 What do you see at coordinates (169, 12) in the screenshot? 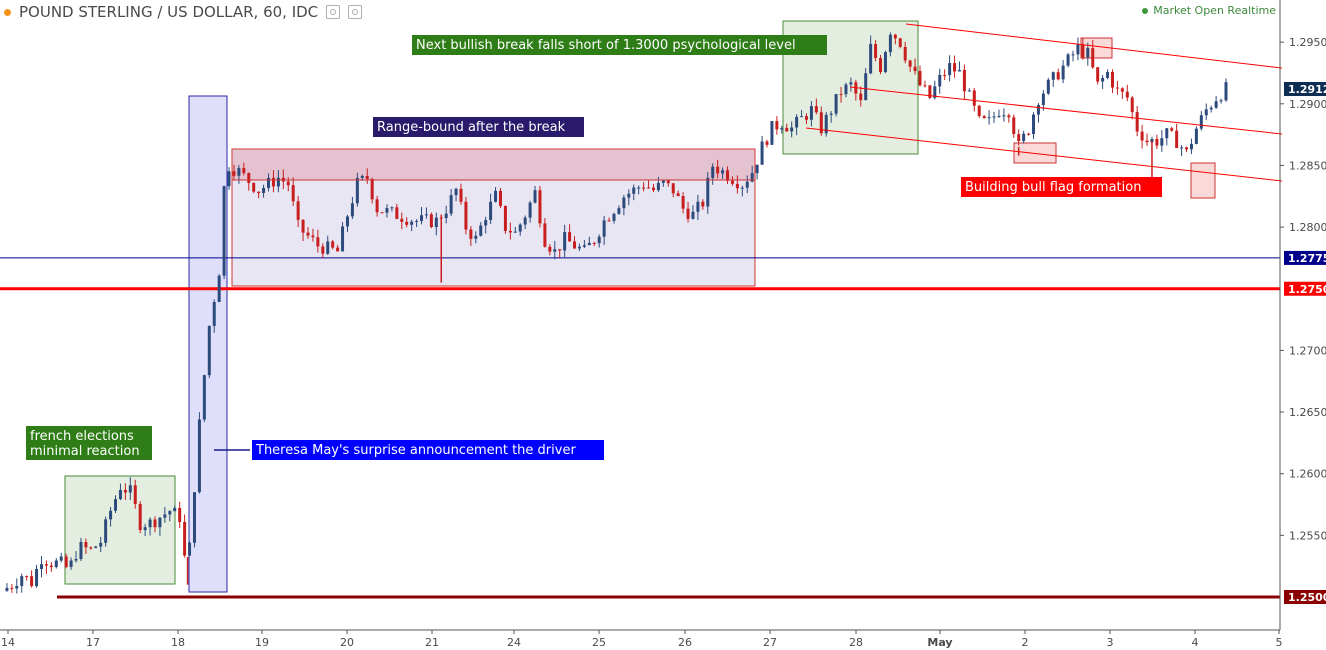
I see `symbol-title: POUND STERLING / US DOLLAR, 60, IDC` at bounding box center [169, 12].